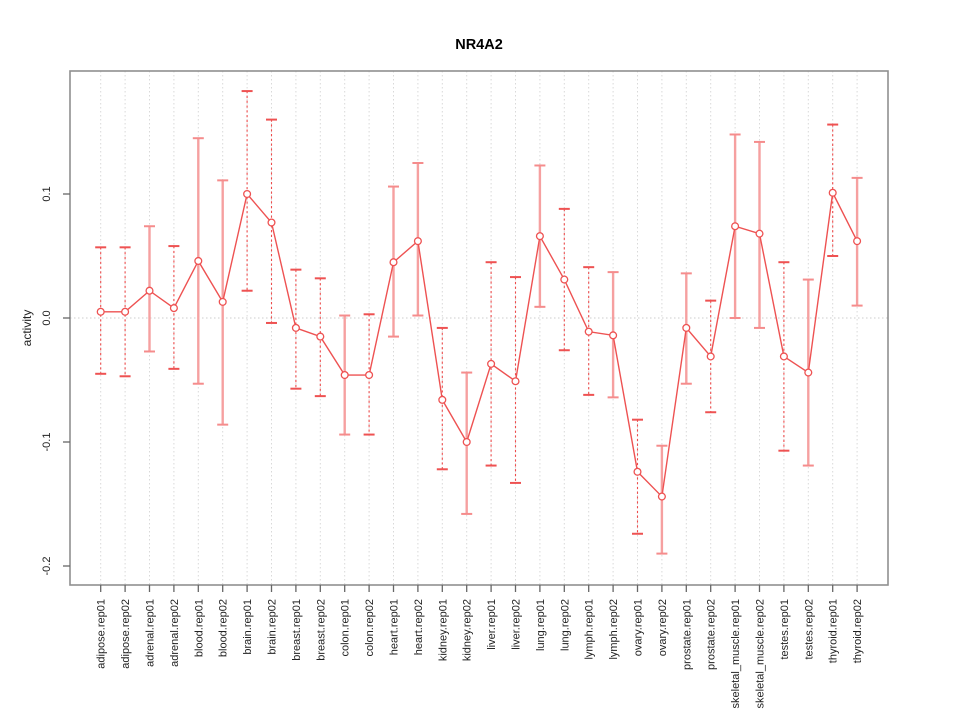 This screenshot has height=720, width=960. What do you see at coordinates (479, 45) in the screenshot?
I see `chart-title: NR4A2` at bounding box center [479, 45].